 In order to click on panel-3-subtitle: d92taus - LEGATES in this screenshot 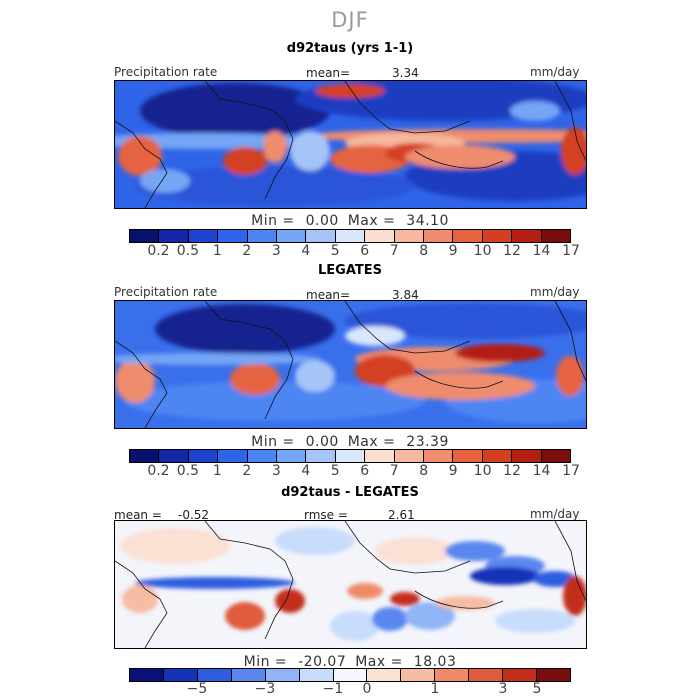, I will do `click(350, 492)`.